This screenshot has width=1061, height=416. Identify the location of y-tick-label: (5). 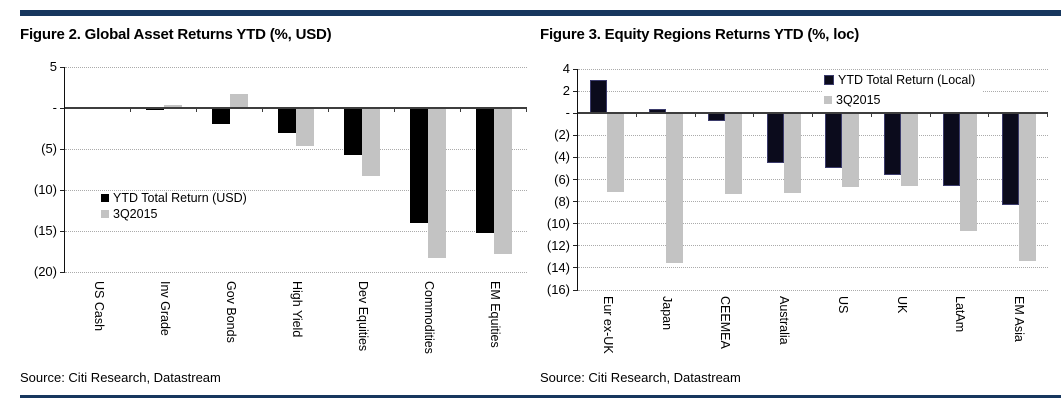
(49, 148).